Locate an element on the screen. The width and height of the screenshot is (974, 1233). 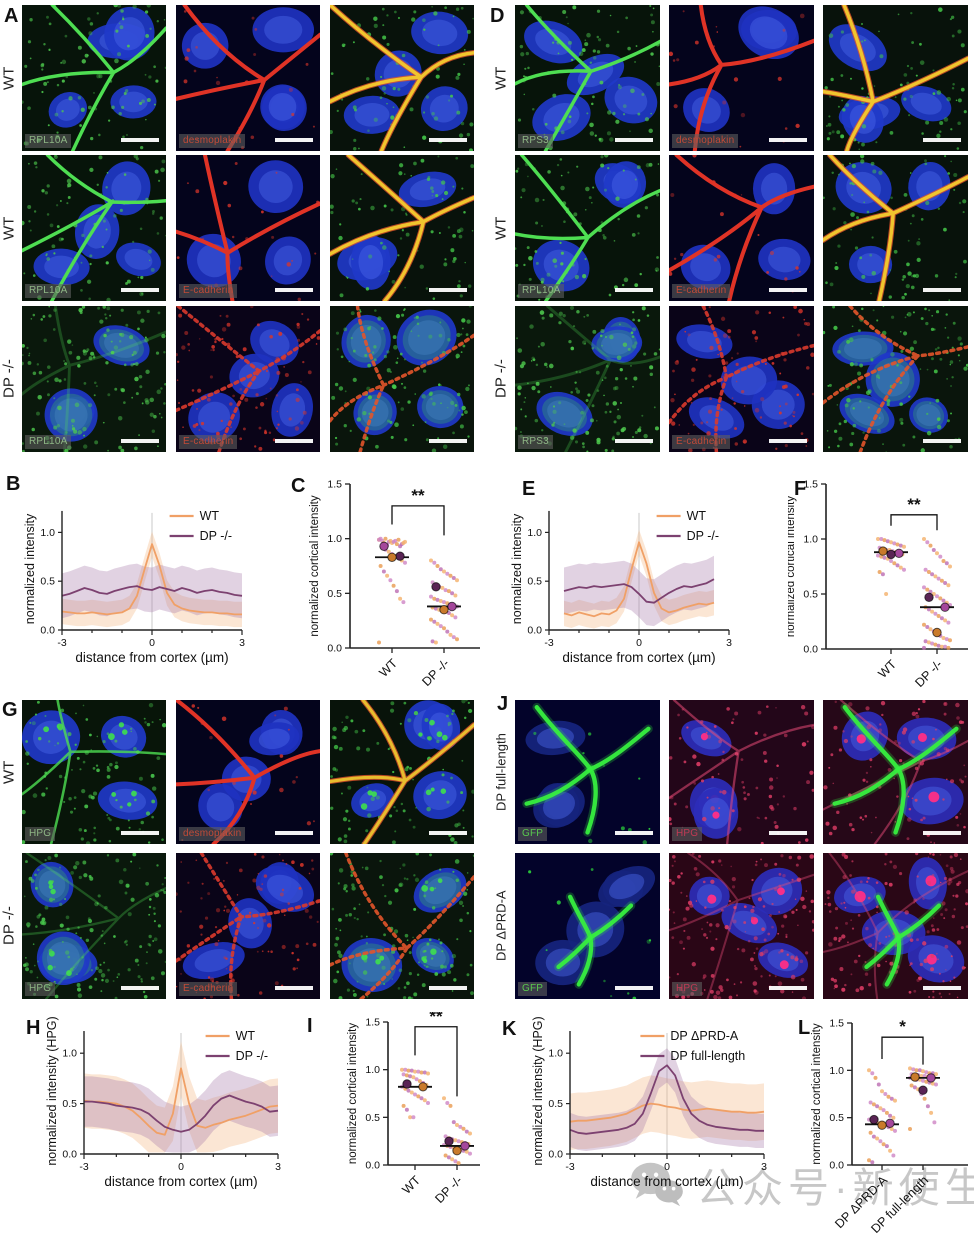
panel-G-row-1-label: WT is located at coordinates (9, 772).